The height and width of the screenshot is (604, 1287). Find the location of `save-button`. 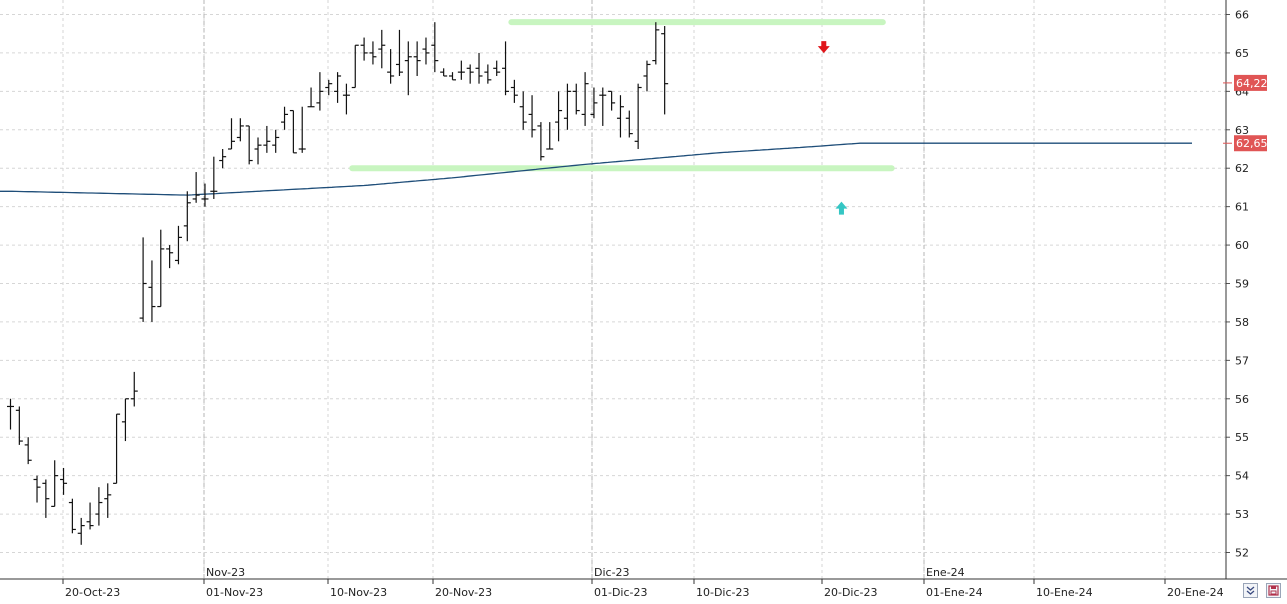

save-button is located at coordinates (1273, 590).